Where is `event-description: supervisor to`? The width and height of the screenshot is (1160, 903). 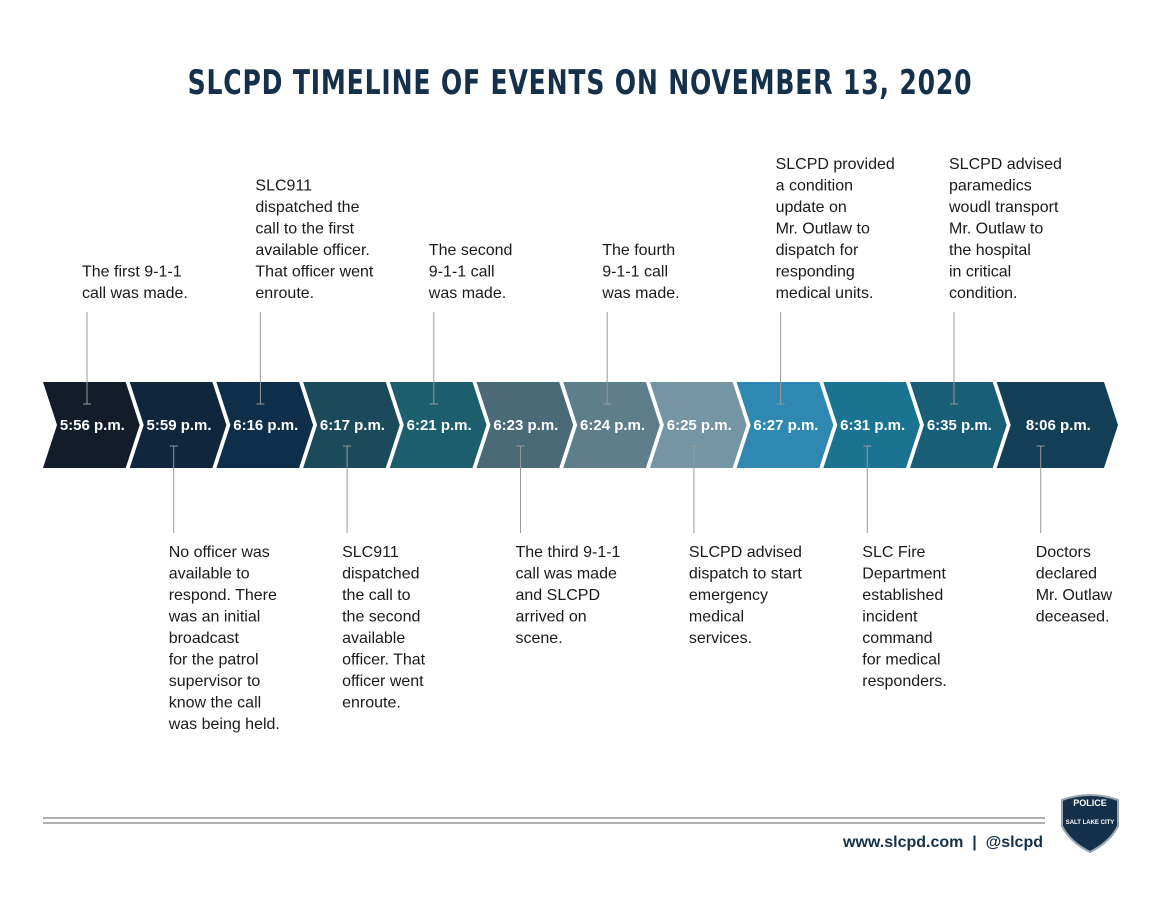
event-description: supervisor to is located at coordinates (215, 681).